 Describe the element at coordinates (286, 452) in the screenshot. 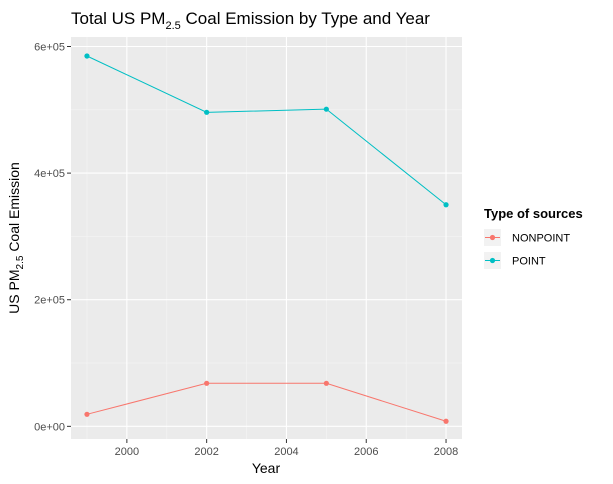

I see `x-tick-label: 2004` at that location.